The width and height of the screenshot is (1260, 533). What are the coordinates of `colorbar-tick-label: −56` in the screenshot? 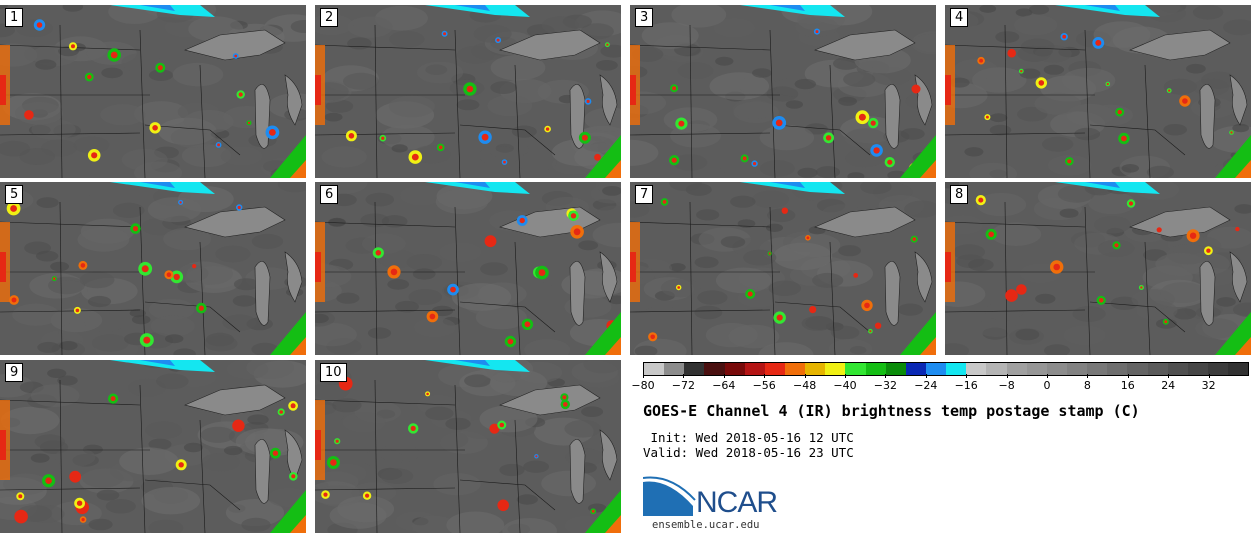 It's located at (764, 385).